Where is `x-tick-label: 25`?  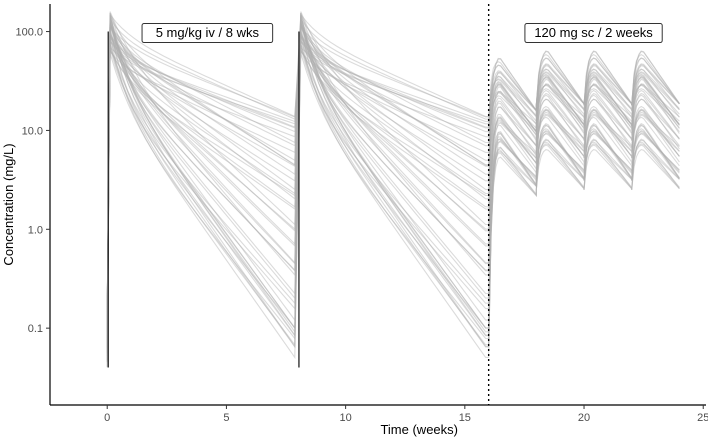 x-tick-label: 25 is located at coordinates (702, 418).